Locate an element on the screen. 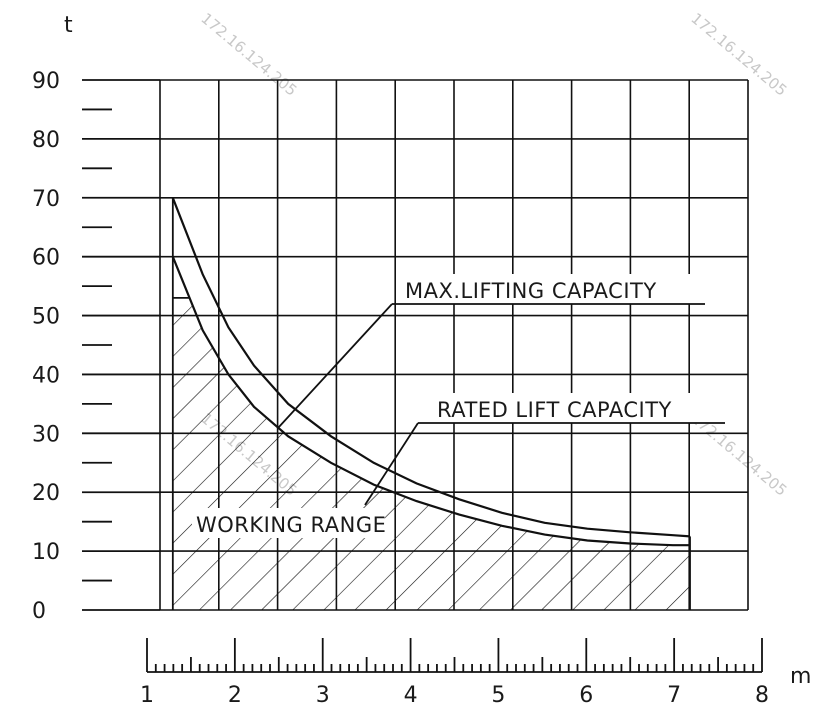 This screenshot has height=712, width=830. y-tick-label: 80 is located at coordinates (46, 140).